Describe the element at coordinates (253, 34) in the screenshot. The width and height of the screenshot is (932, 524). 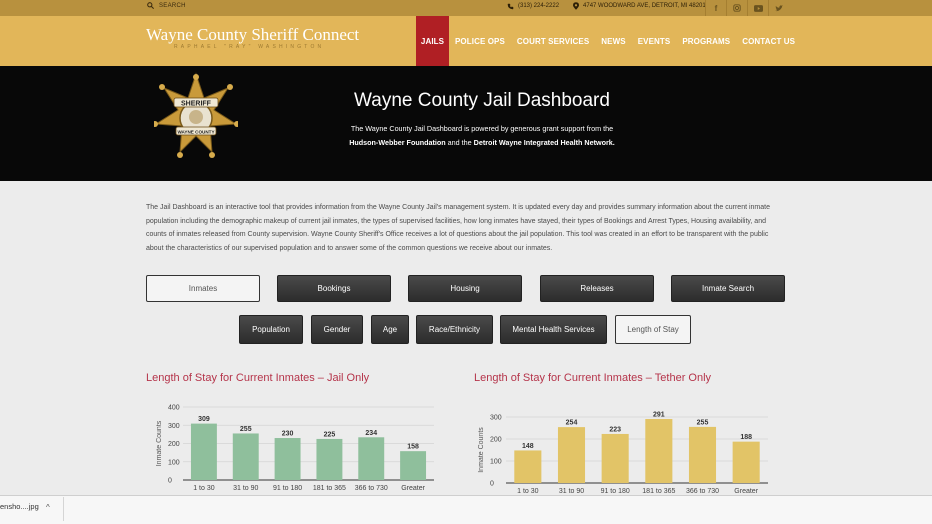
I see `site-brand: Wayne County Sheriff Connect` at that location.